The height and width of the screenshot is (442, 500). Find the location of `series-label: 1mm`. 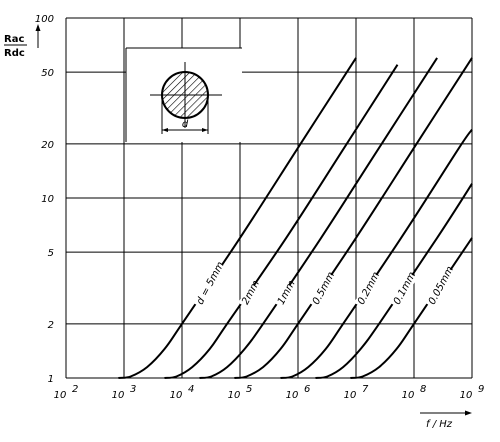

series-label: 1mm is located at coordinates (287, 292).